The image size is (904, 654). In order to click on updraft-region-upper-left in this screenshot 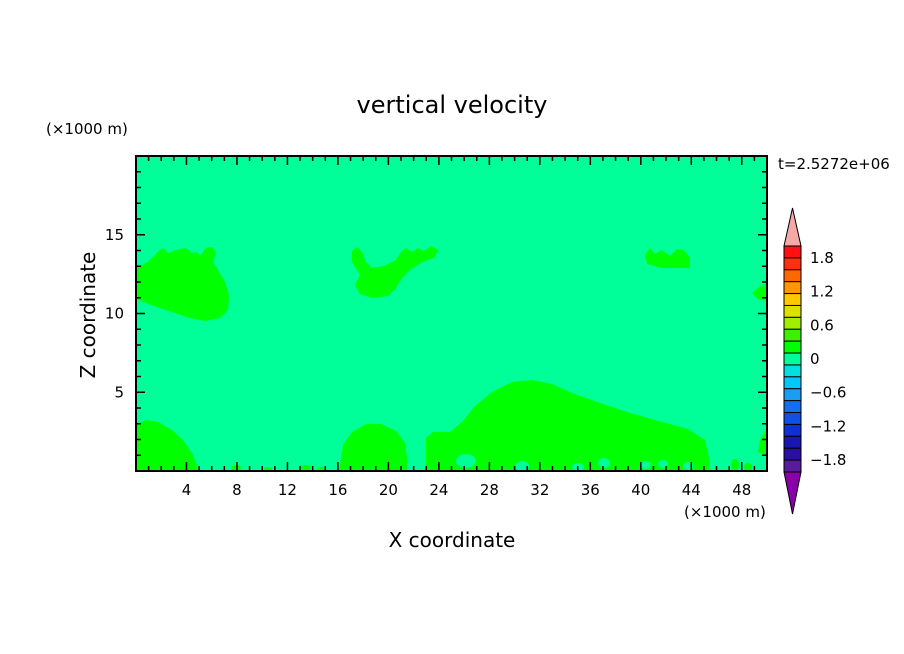, I will do `click(182, 284)`.